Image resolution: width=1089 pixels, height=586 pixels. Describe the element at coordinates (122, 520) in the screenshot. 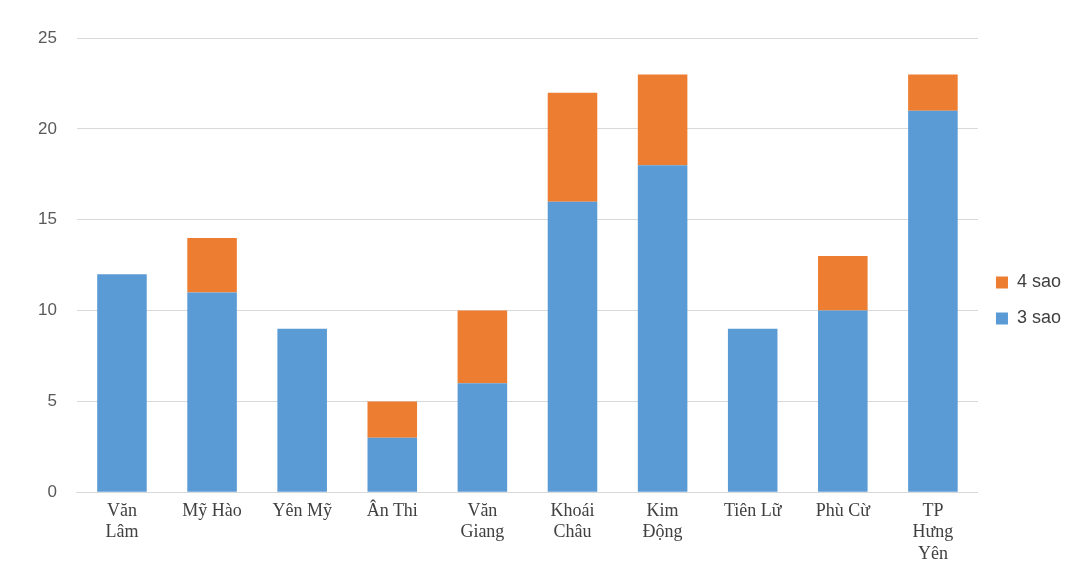

I see `x-tick-label: Văn Lâm` at that location.